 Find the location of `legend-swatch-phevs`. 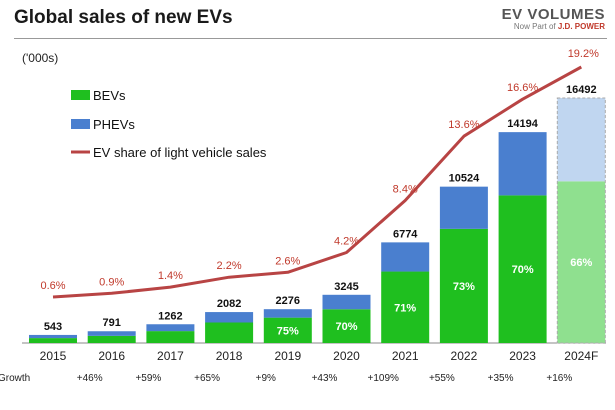

legend-swatch-phevs is located at coordinates (80, 124).